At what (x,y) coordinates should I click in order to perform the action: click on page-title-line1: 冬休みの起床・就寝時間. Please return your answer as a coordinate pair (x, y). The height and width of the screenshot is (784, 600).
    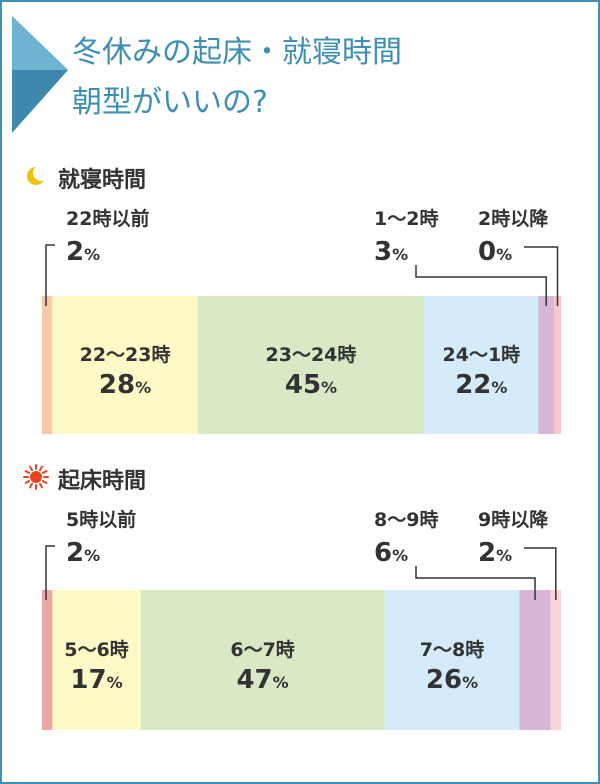
    Looking at the image, I should click on (237, 52).